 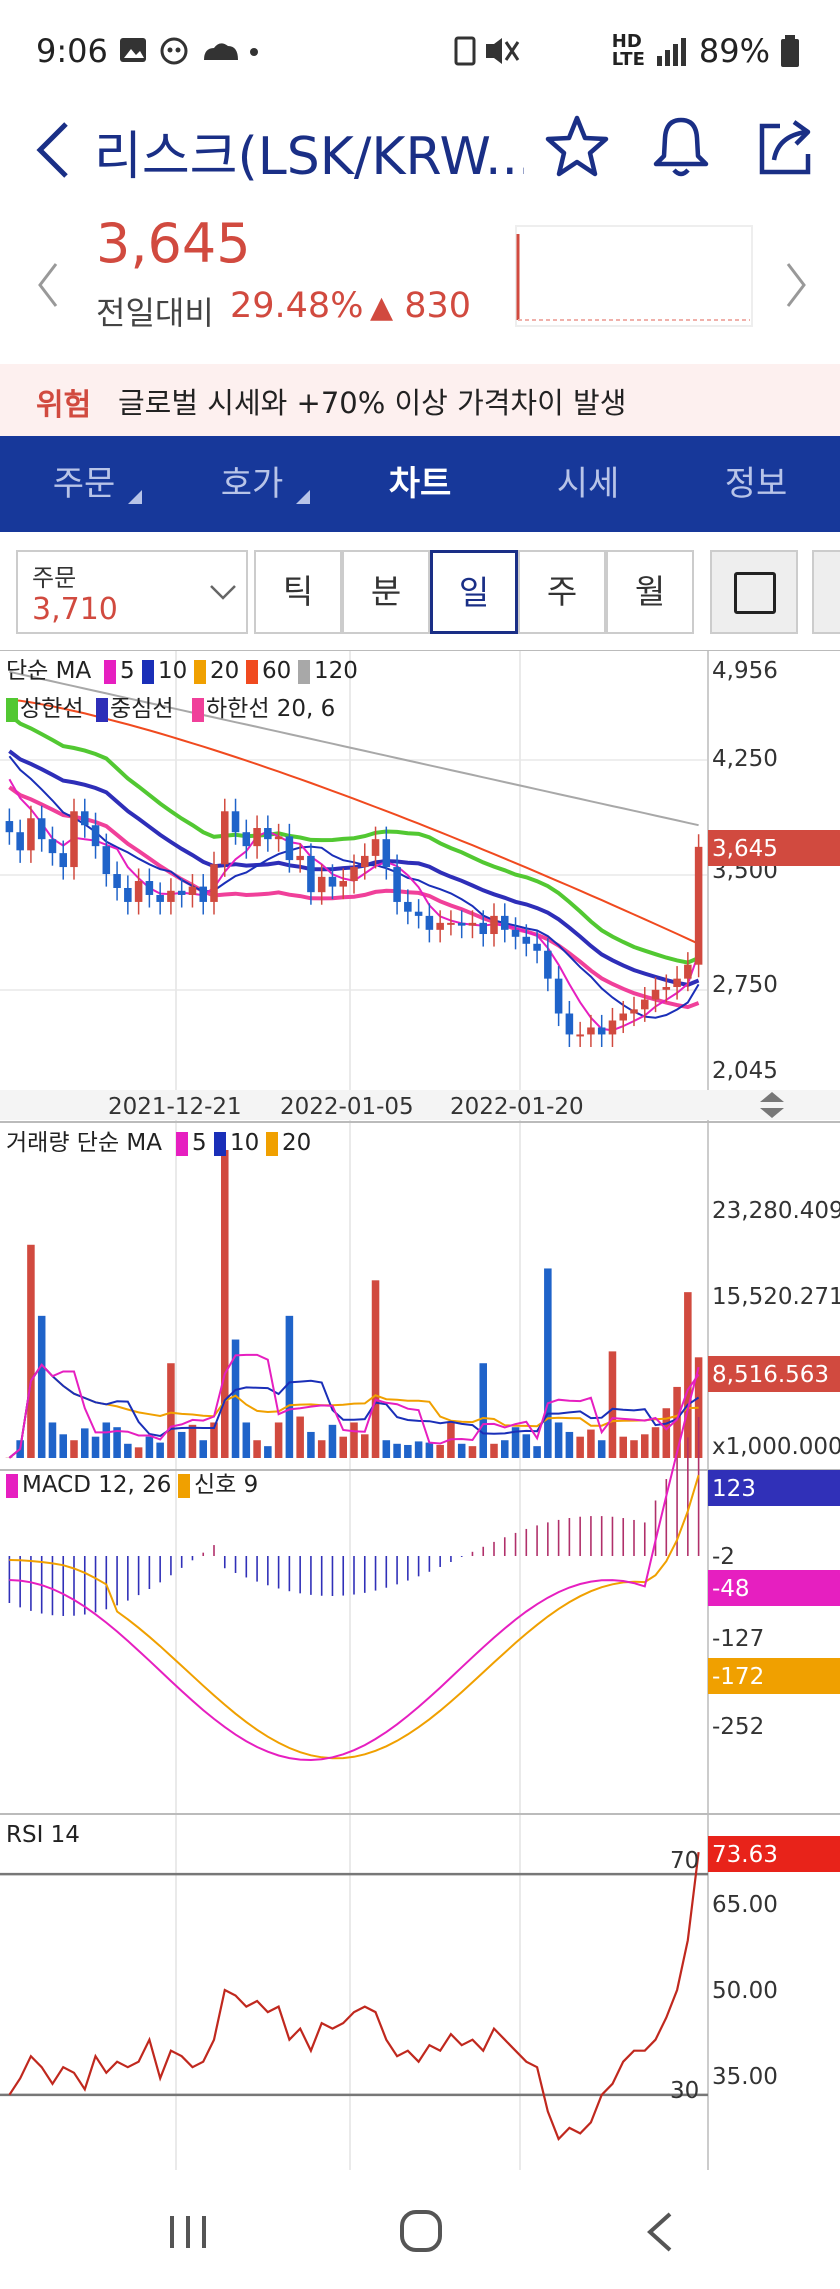 What do you see at coordinates (577, 147) in the screenshot?
I see `star-icon` at bounding box center [577, 147].